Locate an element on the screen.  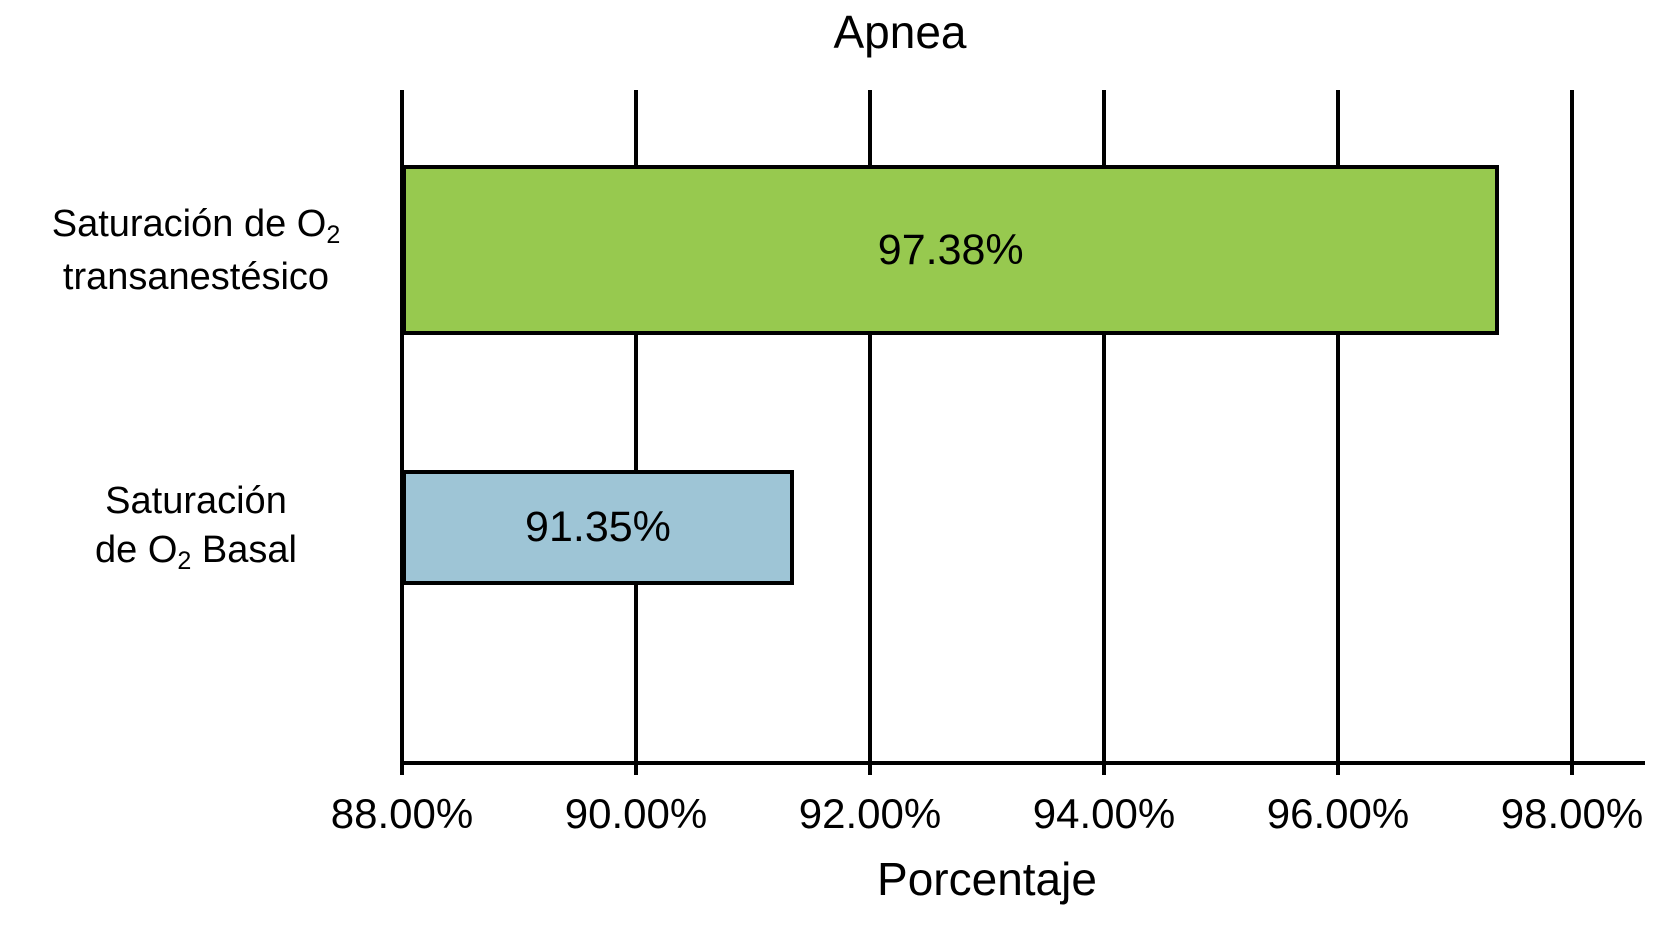
bar-value-label: 91.35% is located at coordinates (598, 527).